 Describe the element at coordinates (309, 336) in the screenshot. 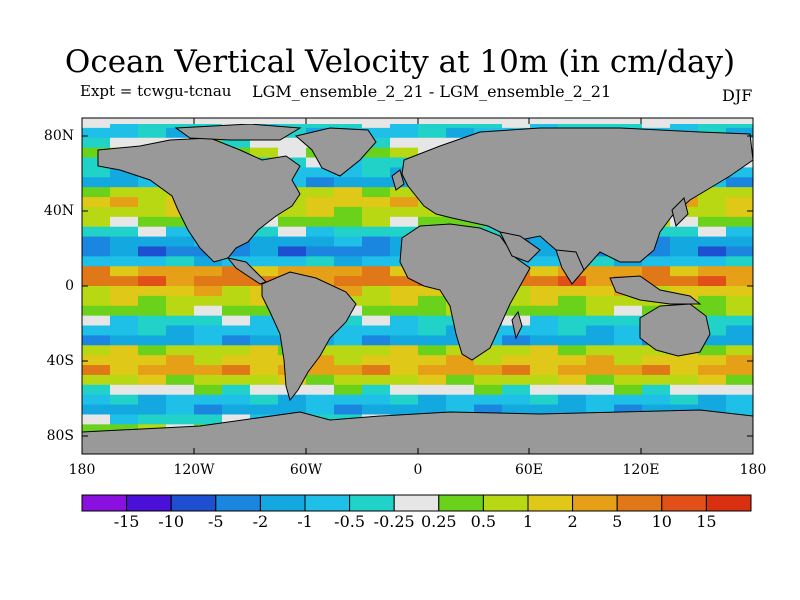

I see `land-south-america` at that location.